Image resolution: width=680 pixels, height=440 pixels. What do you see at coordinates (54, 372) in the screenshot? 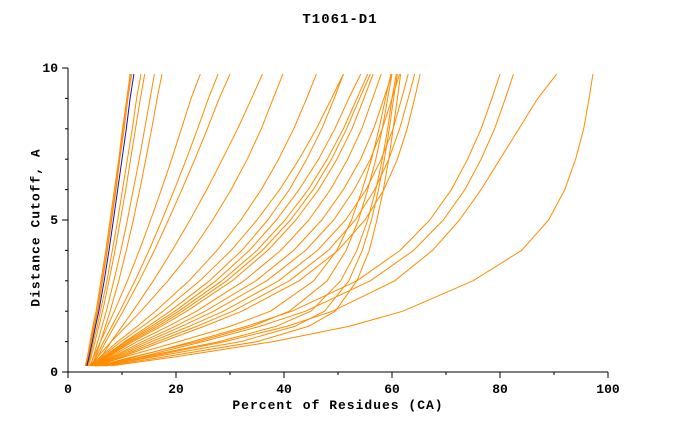
I see `y-tick-label: 0` at bounding box center [54, 372].